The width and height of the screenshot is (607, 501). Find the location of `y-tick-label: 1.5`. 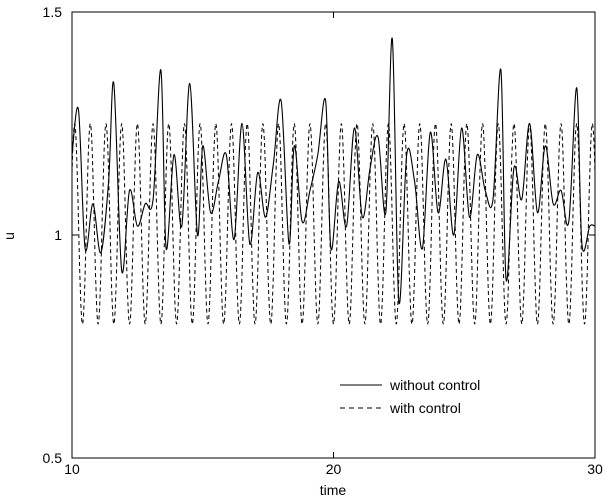

y-tick-label: 1.5 is located at coordinates (53, 12).